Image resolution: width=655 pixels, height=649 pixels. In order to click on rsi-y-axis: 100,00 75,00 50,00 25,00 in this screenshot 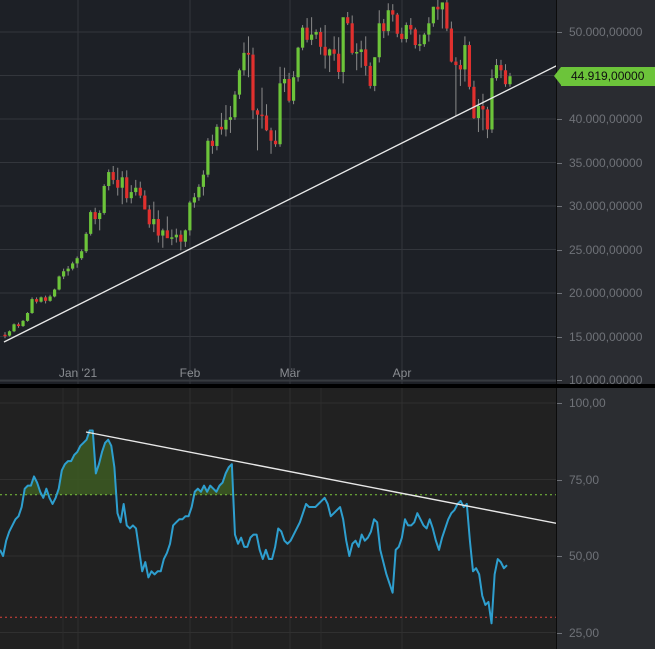, I will do `click(605, 518)`.